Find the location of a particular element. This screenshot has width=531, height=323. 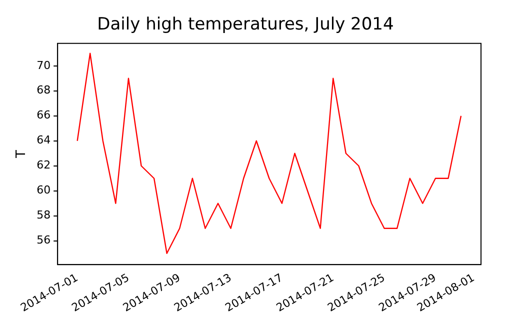

y-tick-label: 70 is located at coordinates (43, 65).